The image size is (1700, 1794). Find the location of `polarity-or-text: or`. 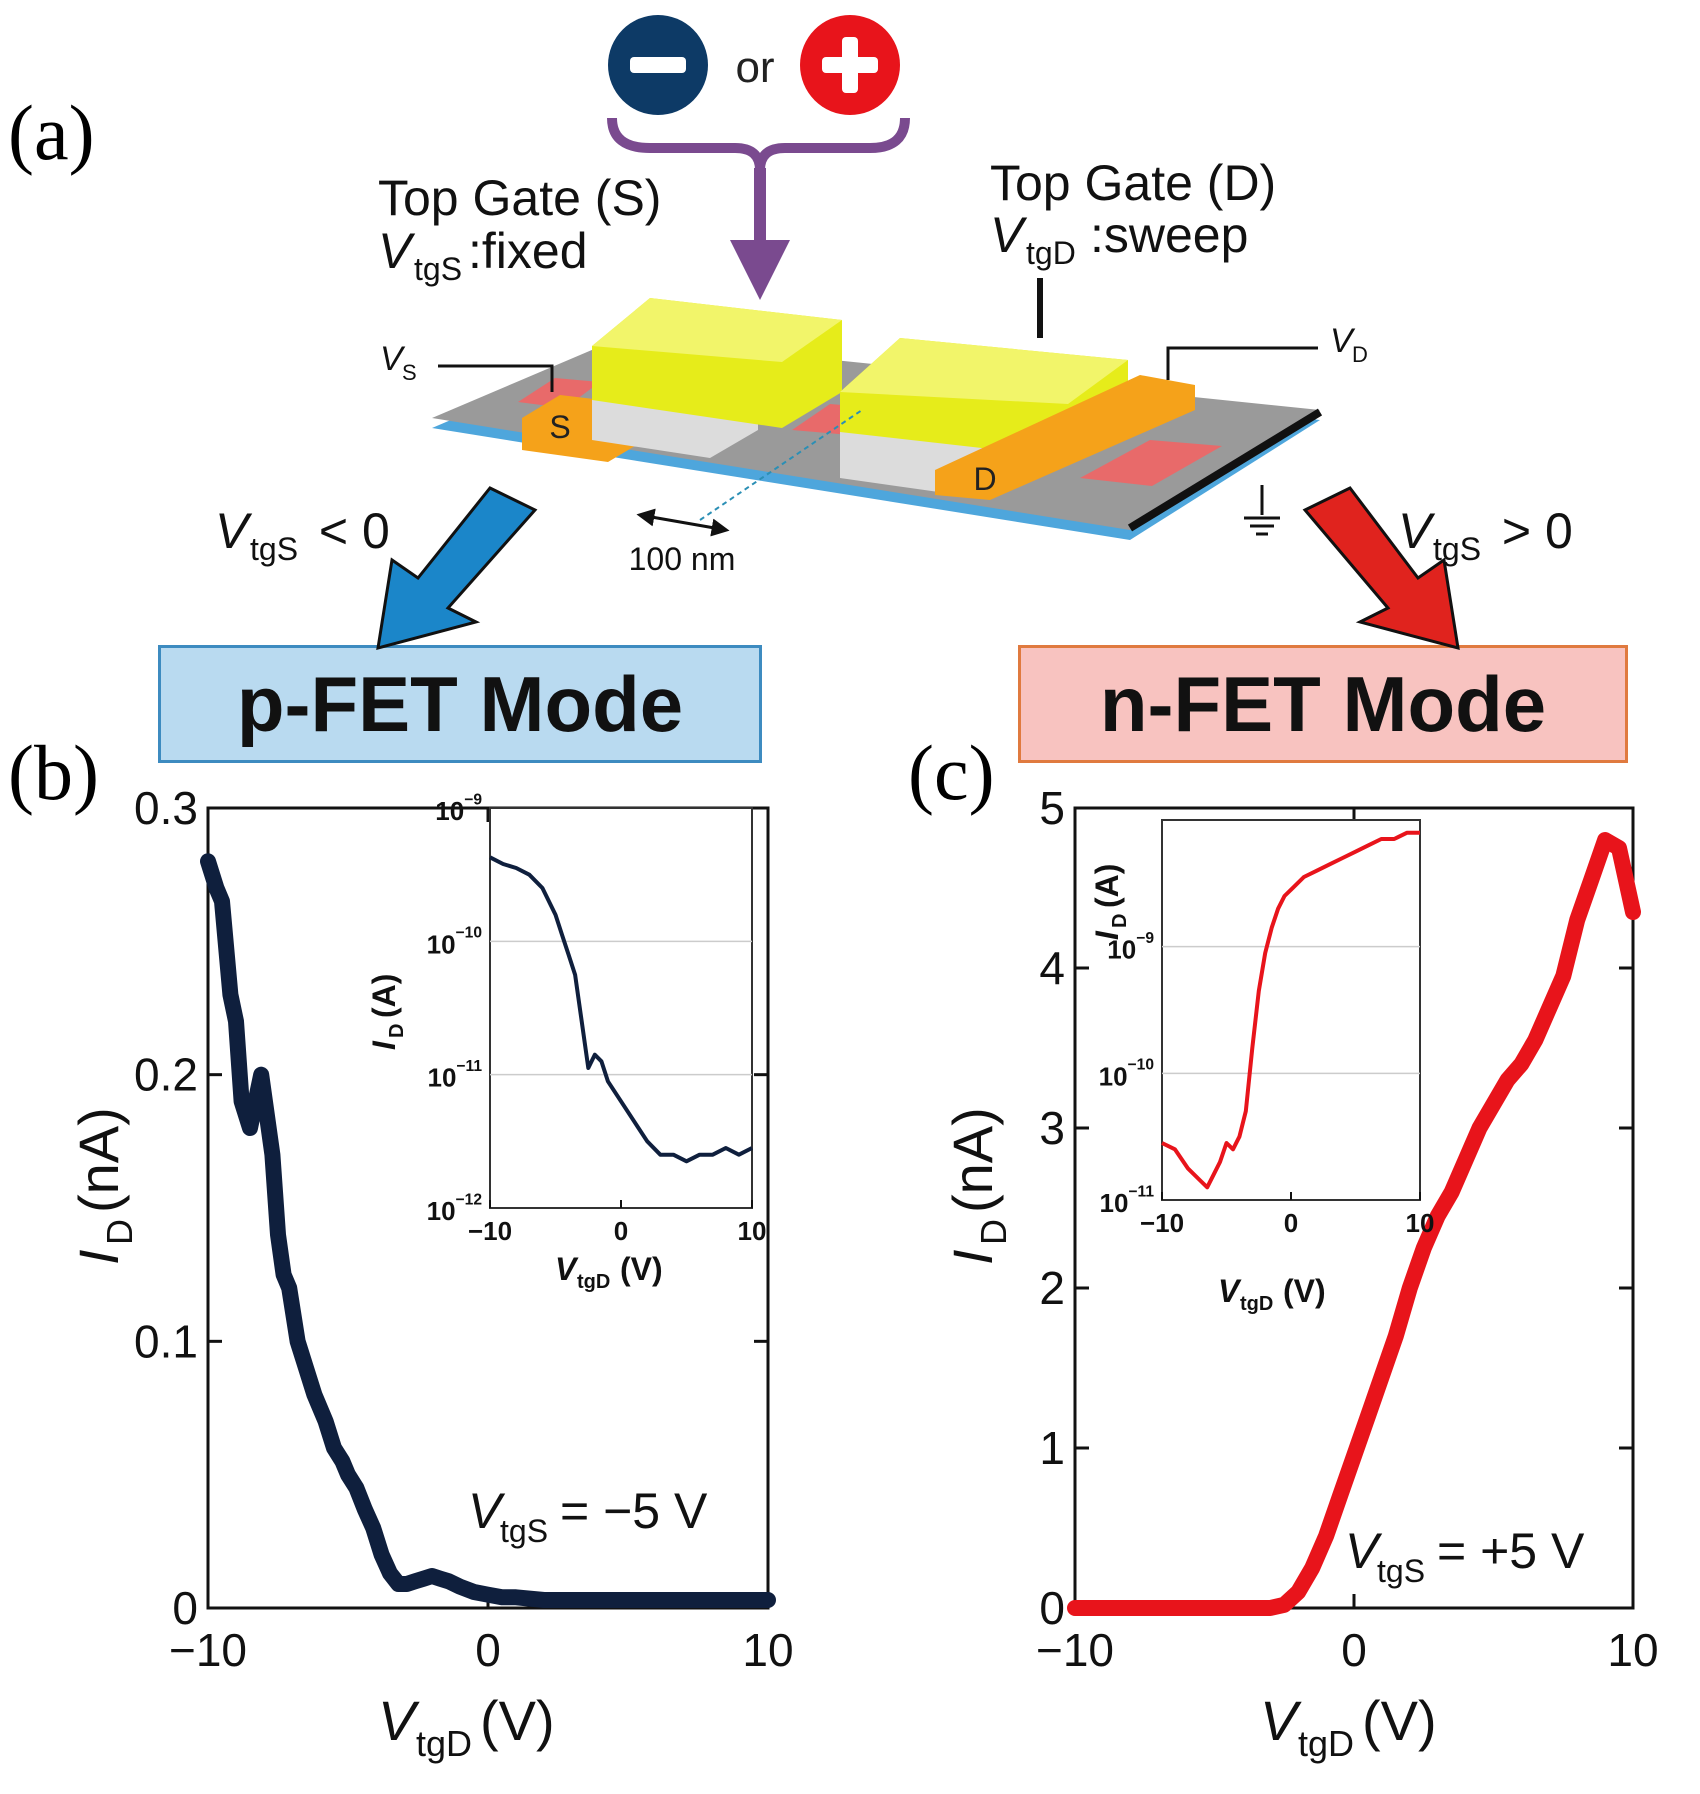

polarity-or-text: or is located at coordinates (754, 67).